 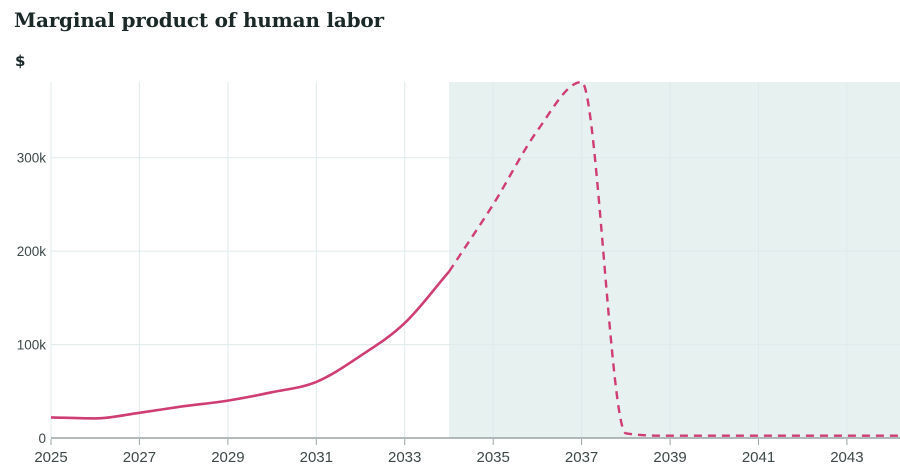 I want to click on y-axis-label: 100k, so click(x=32, y=345).